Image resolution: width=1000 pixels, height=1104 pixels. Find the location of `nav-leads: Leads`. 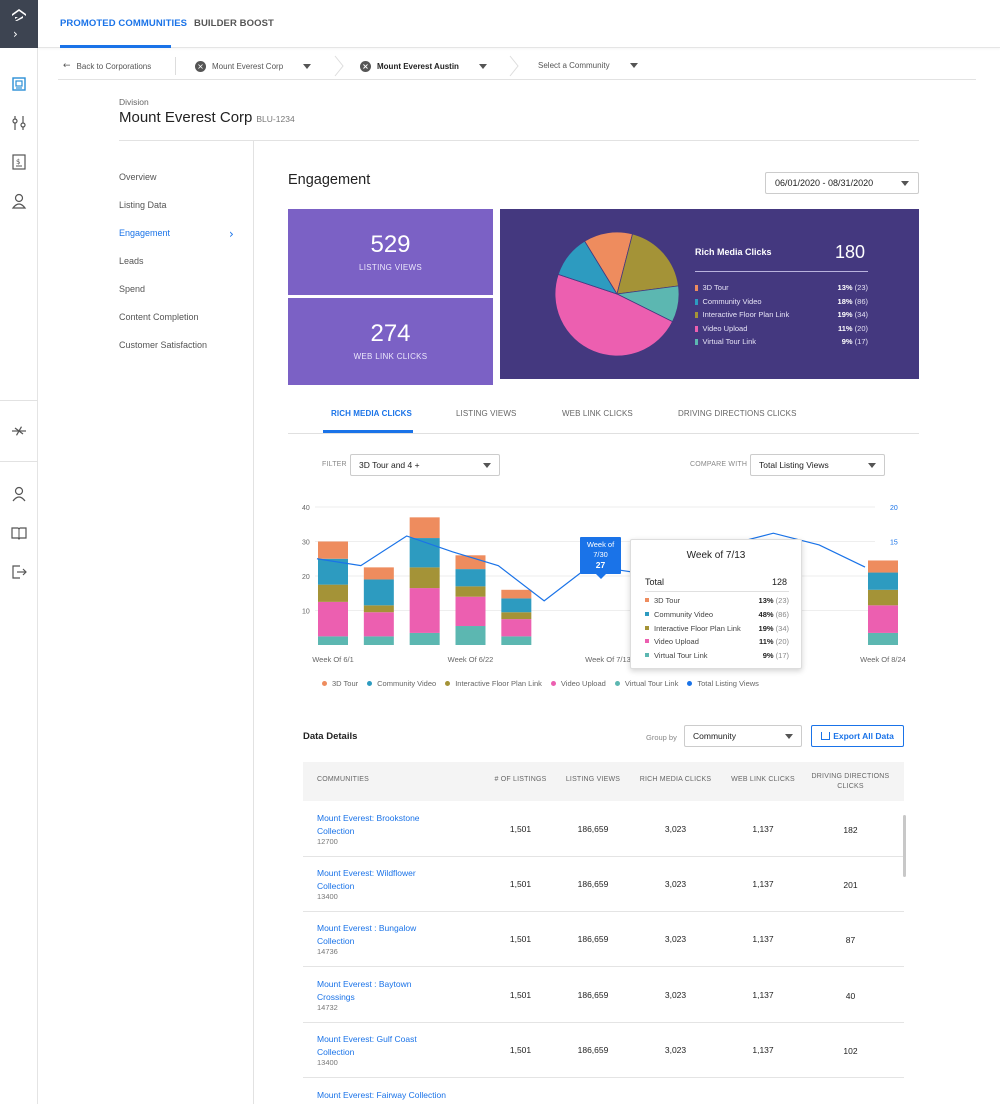

nav-leads: Leads is located at coordinates (131, 261).